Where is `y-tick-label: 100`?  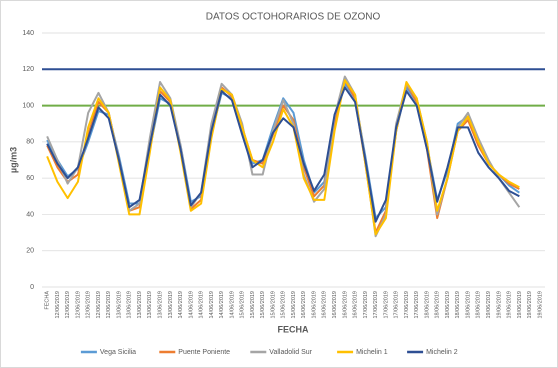 y-tick-label: 100 is located at coordinates (28, 105).